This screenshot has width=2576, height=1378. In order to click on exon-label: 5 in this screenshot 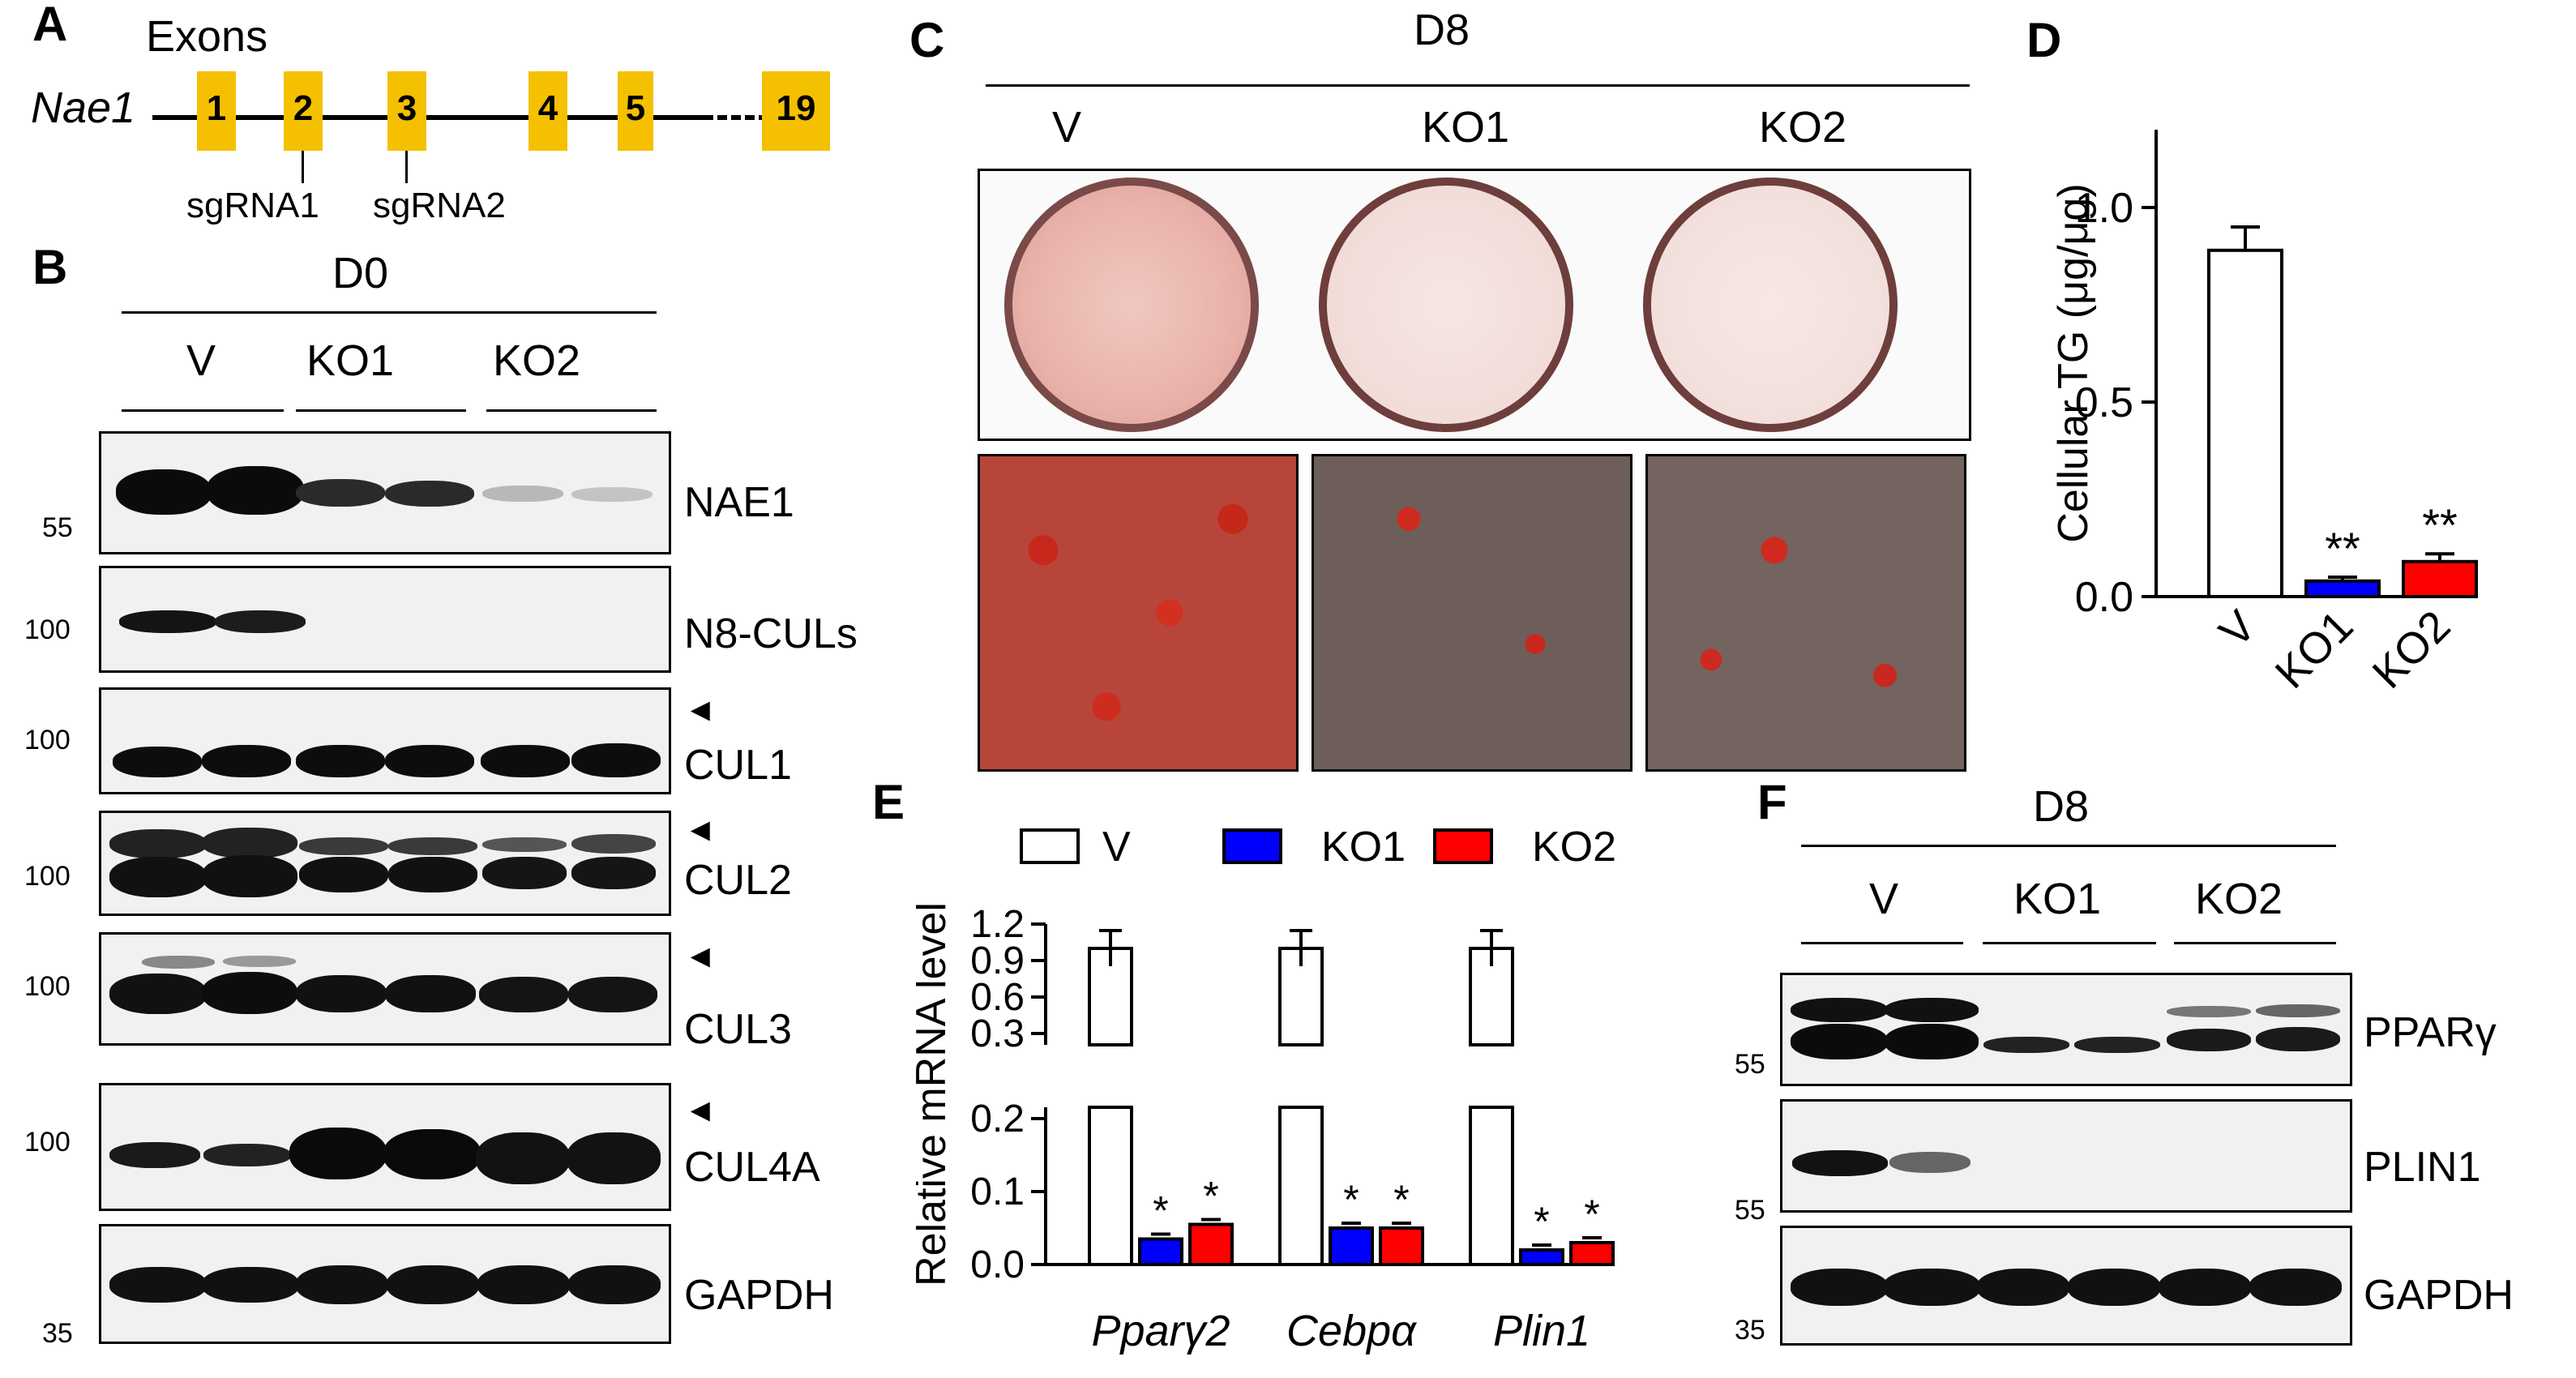, I will do `click(635, 108)`.